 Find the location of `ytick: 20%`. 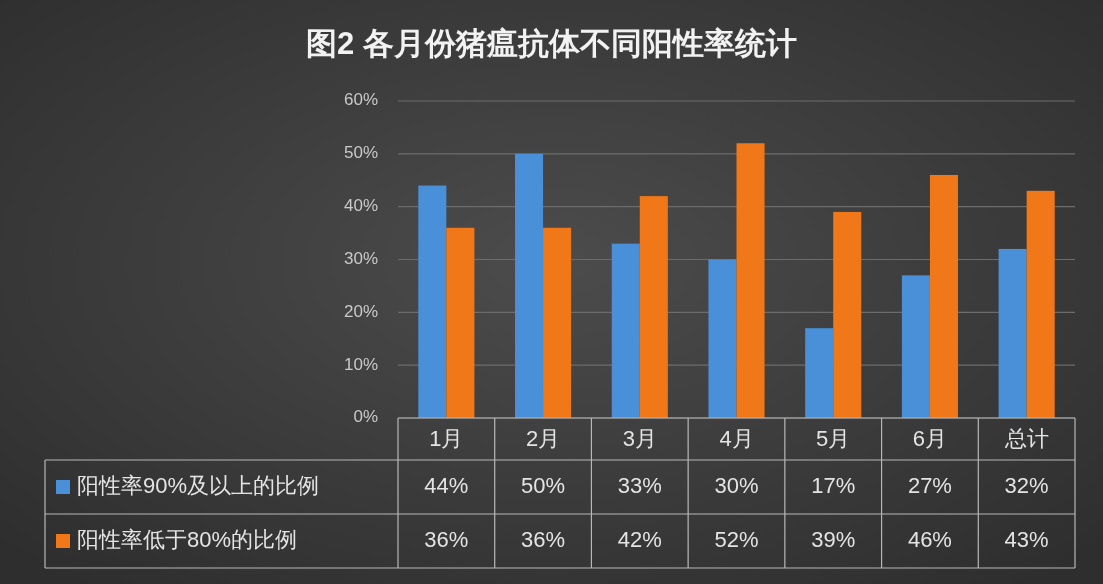

ytick: 20% is located at coordinates (360, 311).